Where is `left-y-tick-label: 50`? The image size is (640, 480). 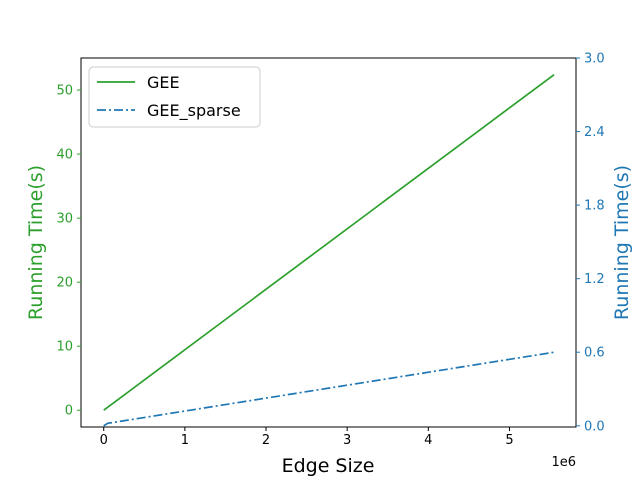
left-y-tick-label: 50 is located at coordinates (64, 91).